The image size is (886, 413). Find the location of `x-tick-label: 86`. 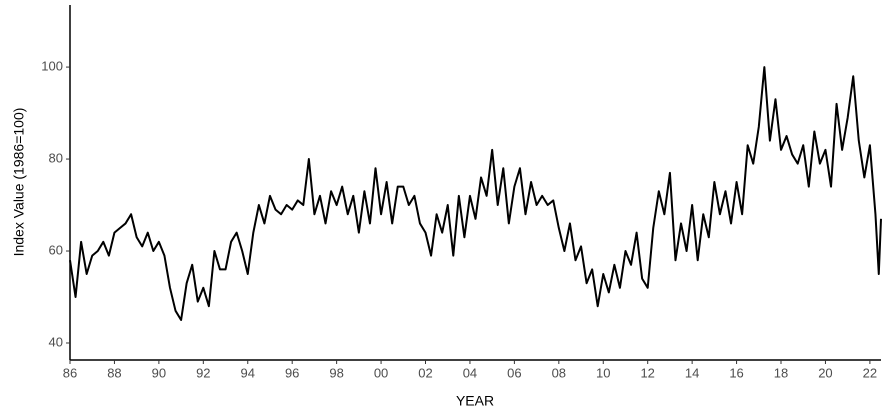

x-tick-label: 86 is located at coordinates (70, 372).